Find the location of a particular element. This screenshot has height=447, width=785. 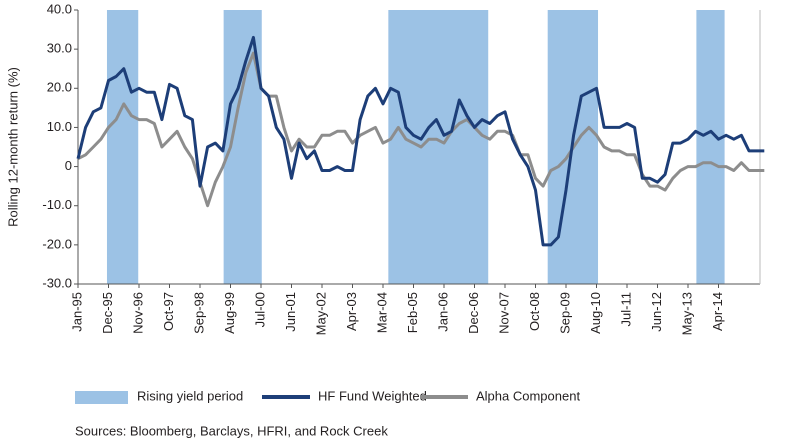

x-tick-label: Aug-99 is located at coordinates (229, 313).